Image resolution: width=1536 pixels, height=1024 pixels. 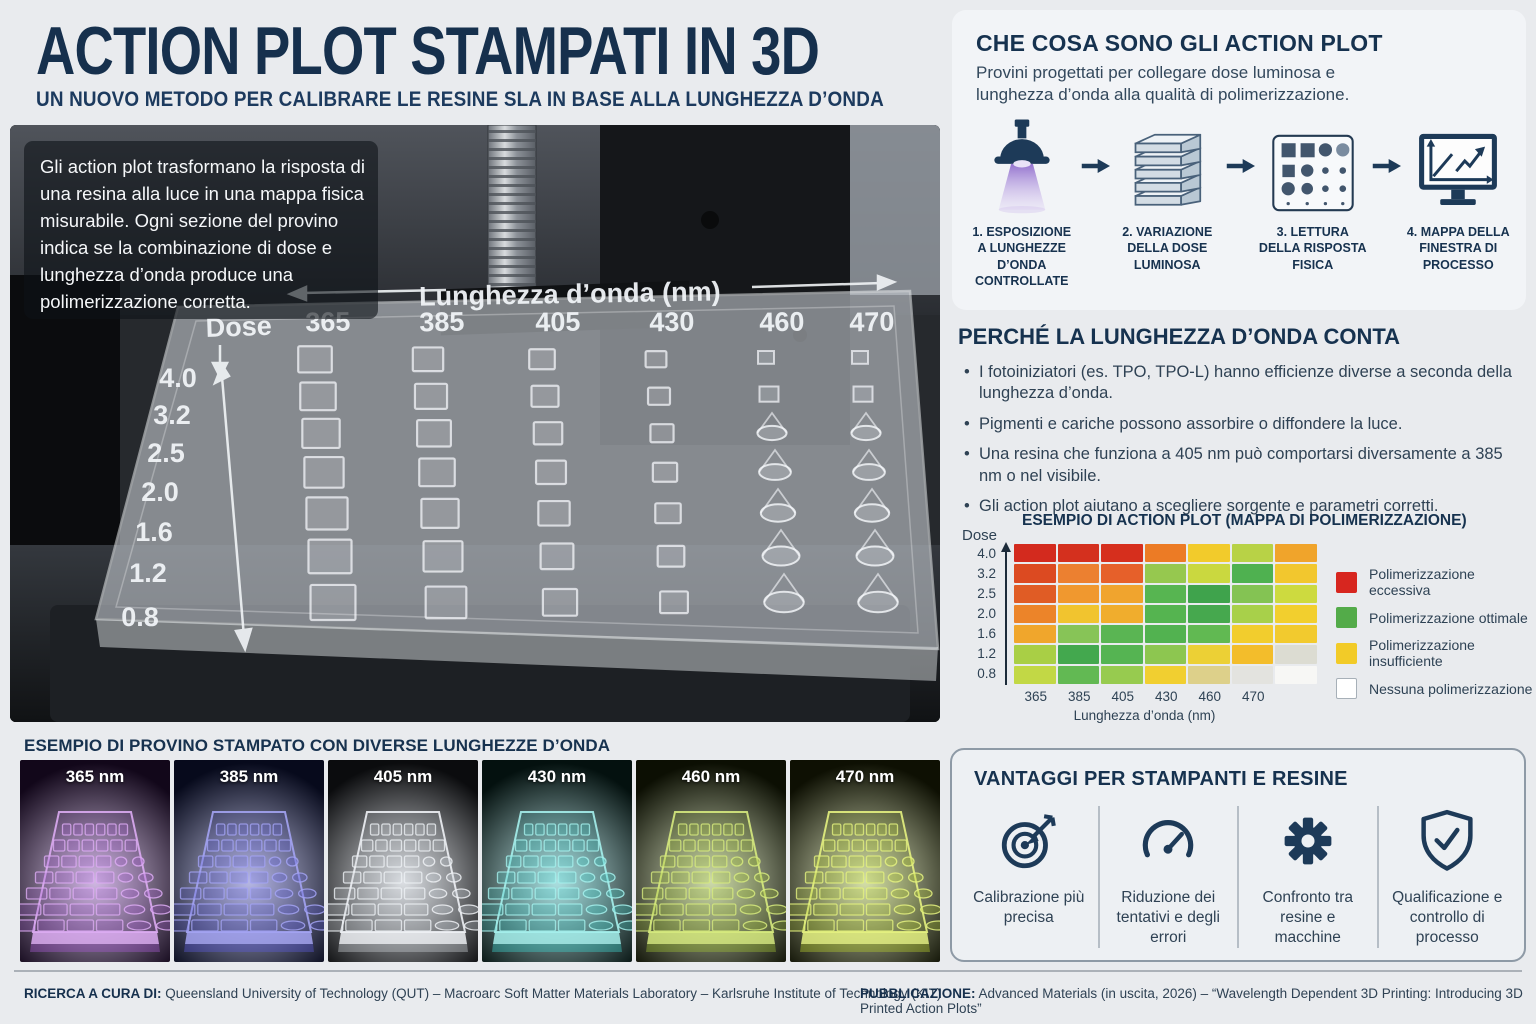 What do you see at coordinates (1029, 877) in the screenshot?
I see `benefit-item: Calibrazione più precisa` at bounding box center [1029, 877].